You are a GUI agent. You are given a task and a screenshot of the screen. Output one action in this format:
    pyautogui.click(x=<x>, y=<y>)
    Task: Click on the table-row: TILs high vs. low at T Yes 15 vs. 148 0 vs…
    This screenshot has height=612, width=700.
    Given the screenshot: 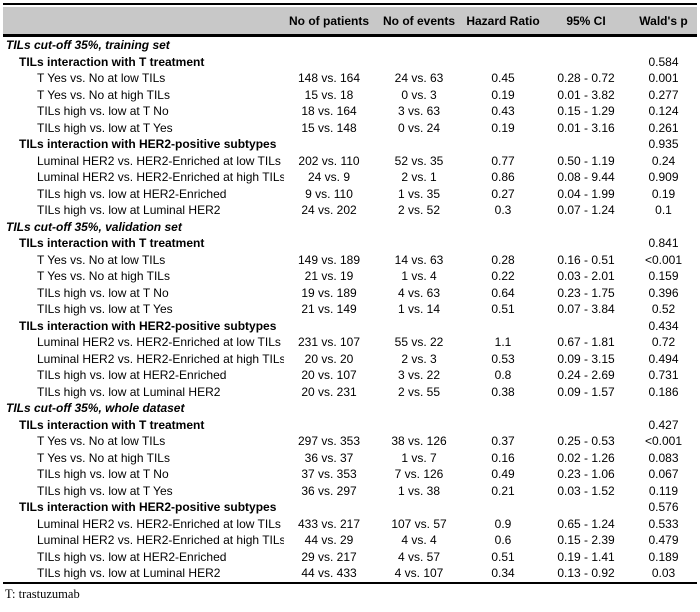 What is the action you would take?
    pyautogui.click(x=350, y=128)
    